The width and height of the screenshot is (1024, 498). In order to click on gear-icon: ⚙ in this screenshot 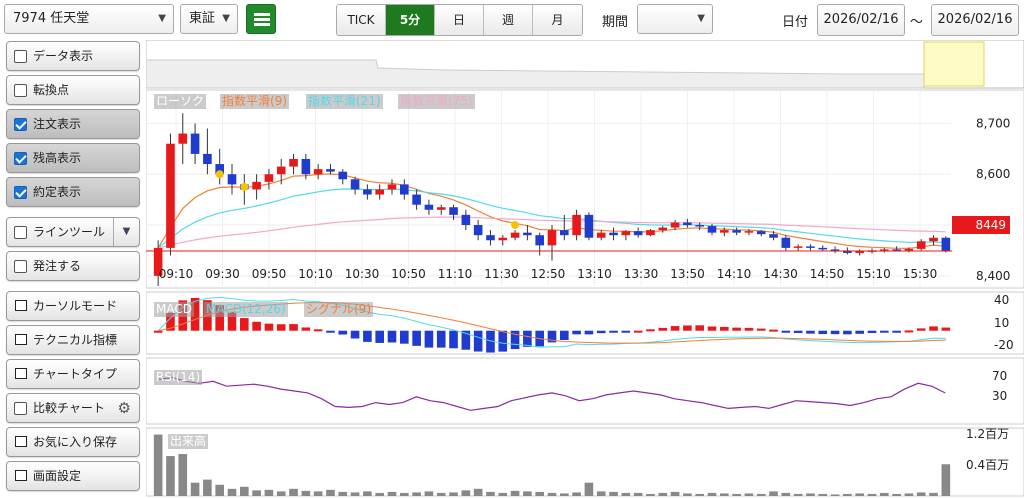, I will do `click(124, 408)`.